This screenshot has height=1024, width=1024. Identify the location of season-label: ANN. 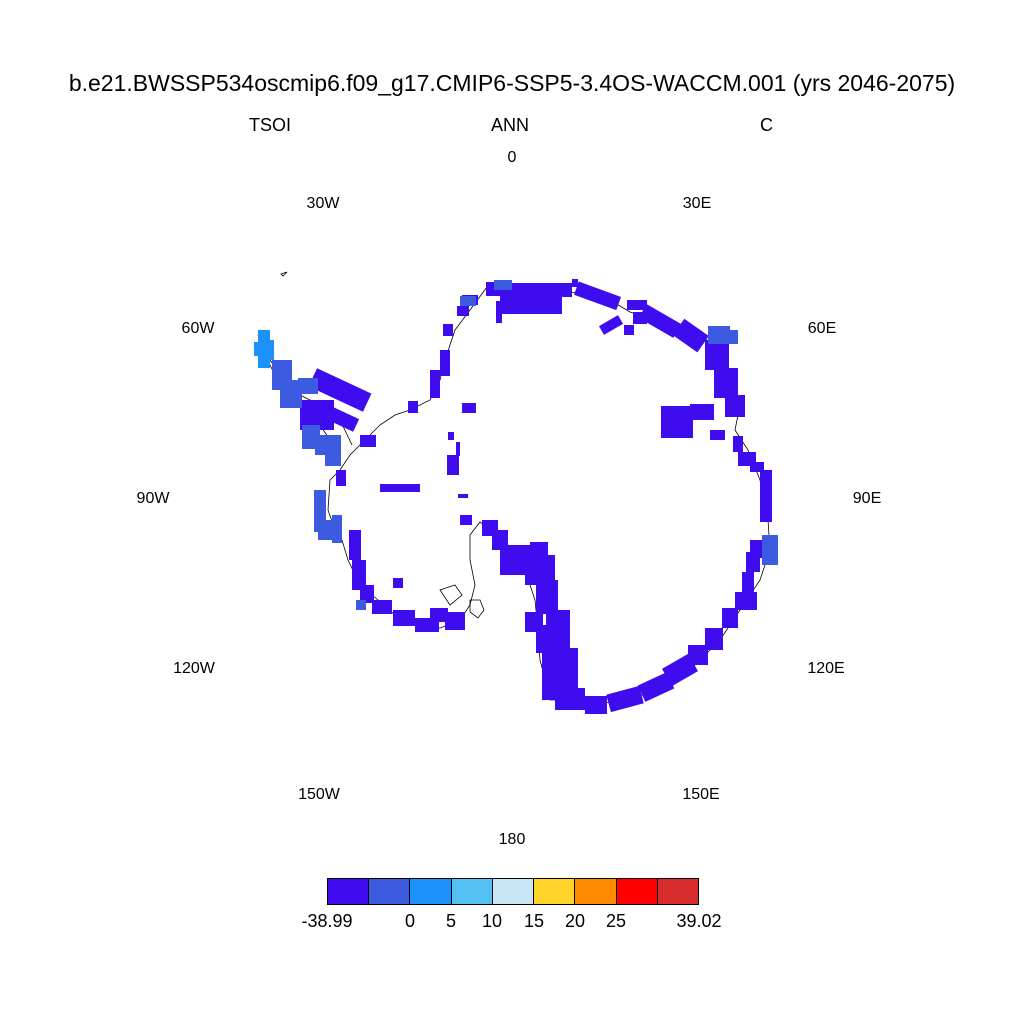
(510, 125).